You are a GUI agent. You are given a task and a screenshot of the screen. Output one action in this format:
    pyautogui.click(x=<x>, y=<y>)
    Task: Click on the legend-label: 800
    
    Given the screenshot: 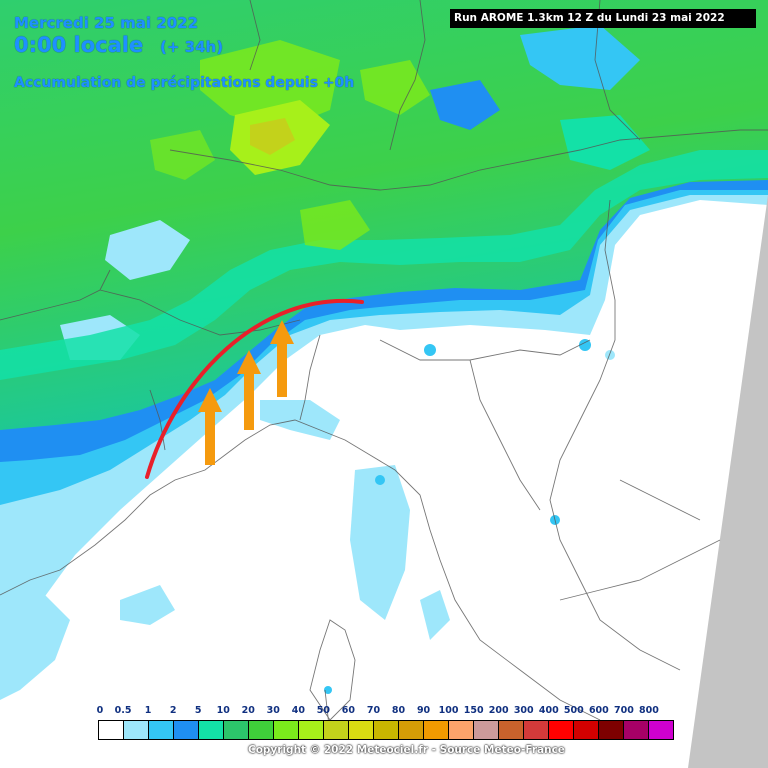 What is the action you would take?
    pyautogui.click(x=649, y=710)
    